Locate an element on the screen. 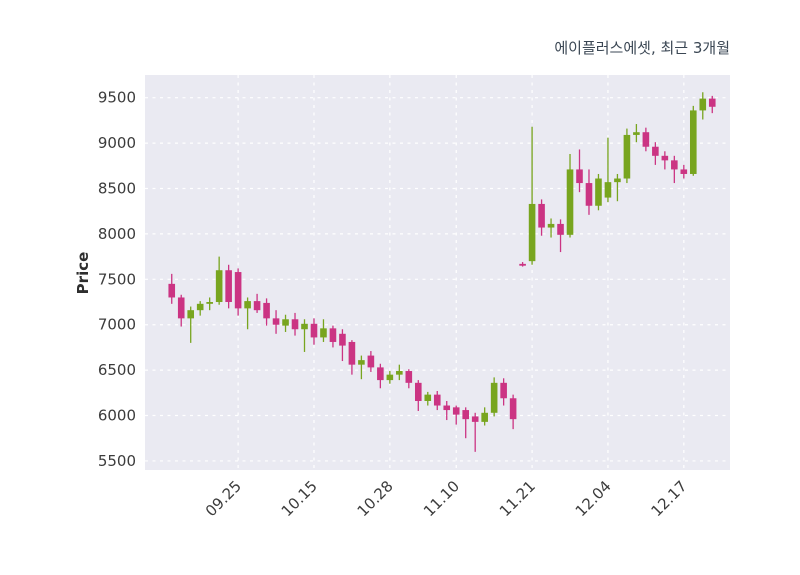 The height and width of the screenshot is (575, 800). y-tick-label: 8500 is located at coordinates (117, 189).